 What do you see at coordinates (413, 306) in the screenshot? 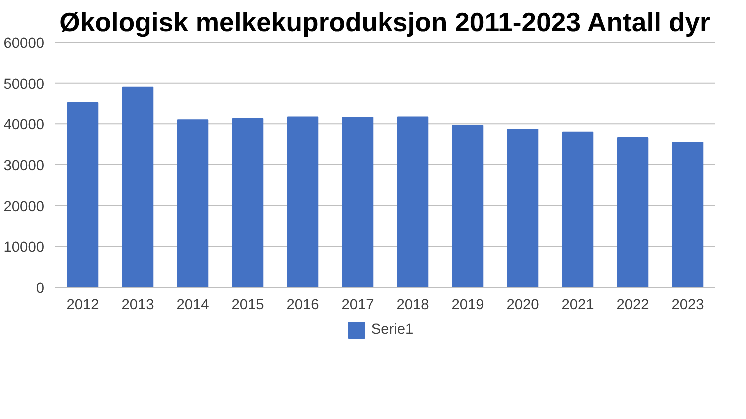
I see `x-tick-label: 2018` at bounding box center [413, 306].